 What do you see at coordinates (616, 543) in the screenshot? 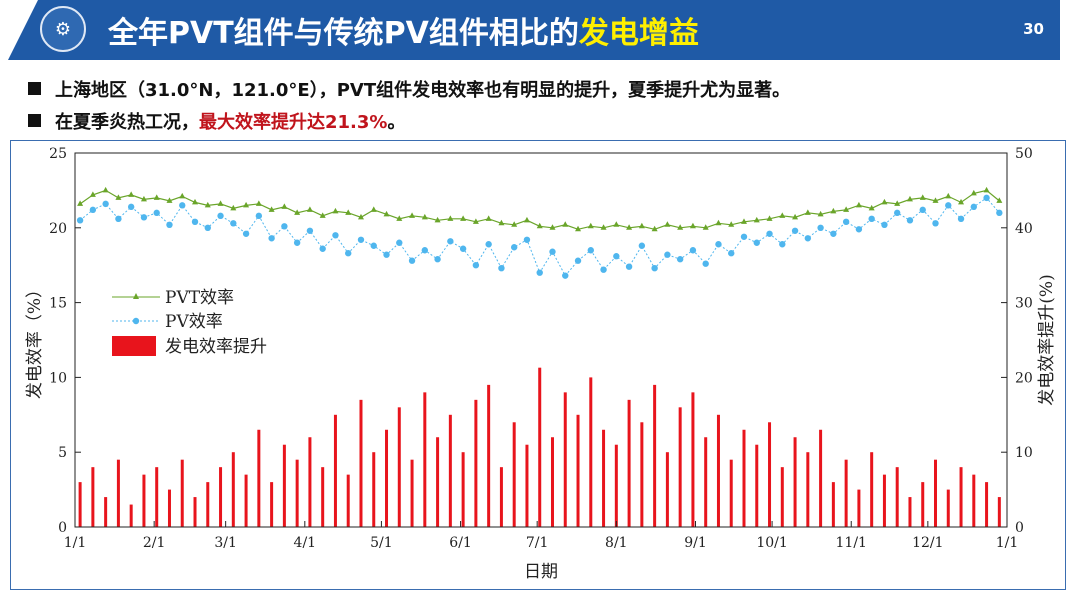
I see `x-tick-label: 8/1` at bounding box center [616, 543].